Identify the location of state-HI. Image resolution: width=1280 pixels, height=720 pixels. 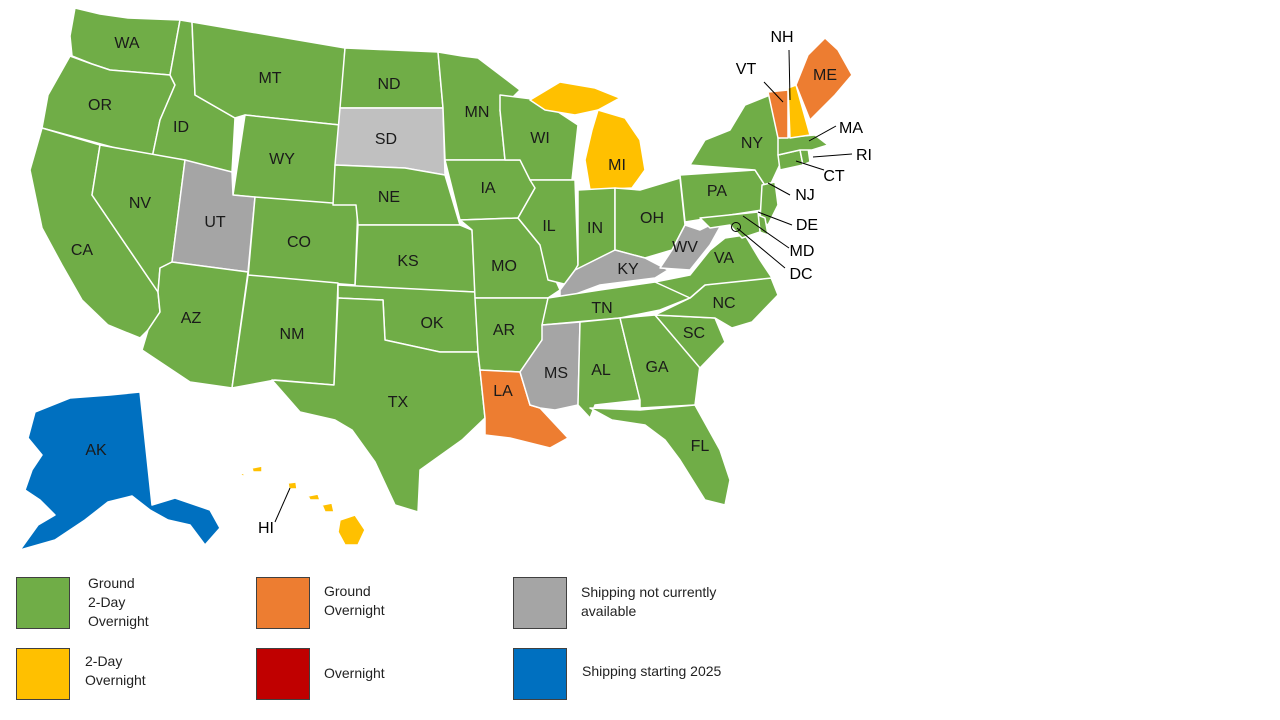
(302, 505).